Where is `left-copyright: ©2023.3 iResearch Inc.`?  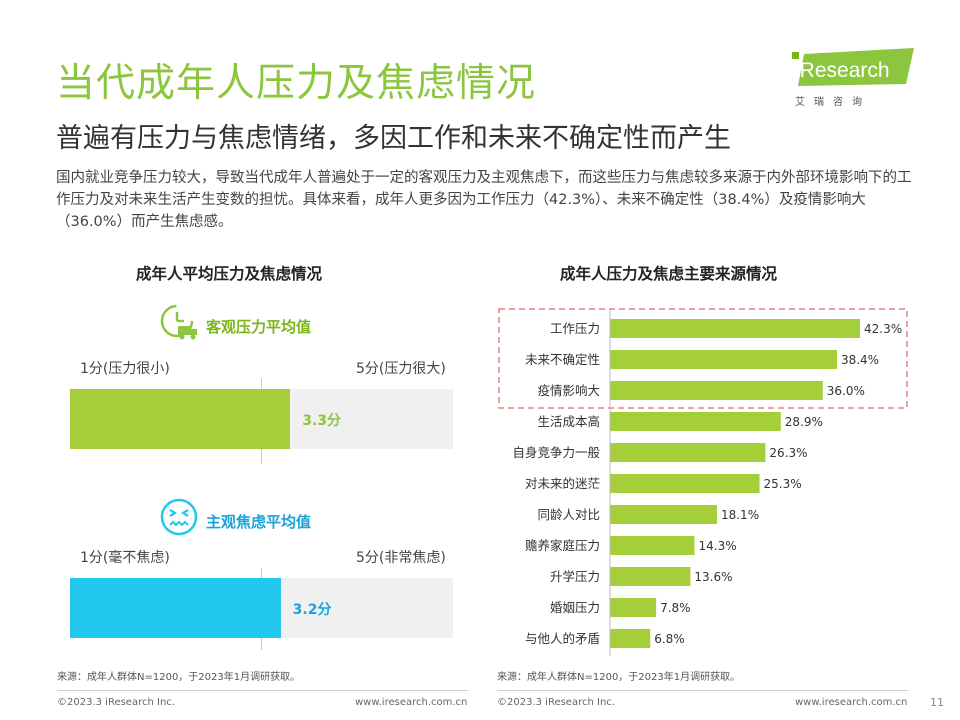
left-copyright: ©2023.3 iResearch Inc. is located at coordinates (116, 702).